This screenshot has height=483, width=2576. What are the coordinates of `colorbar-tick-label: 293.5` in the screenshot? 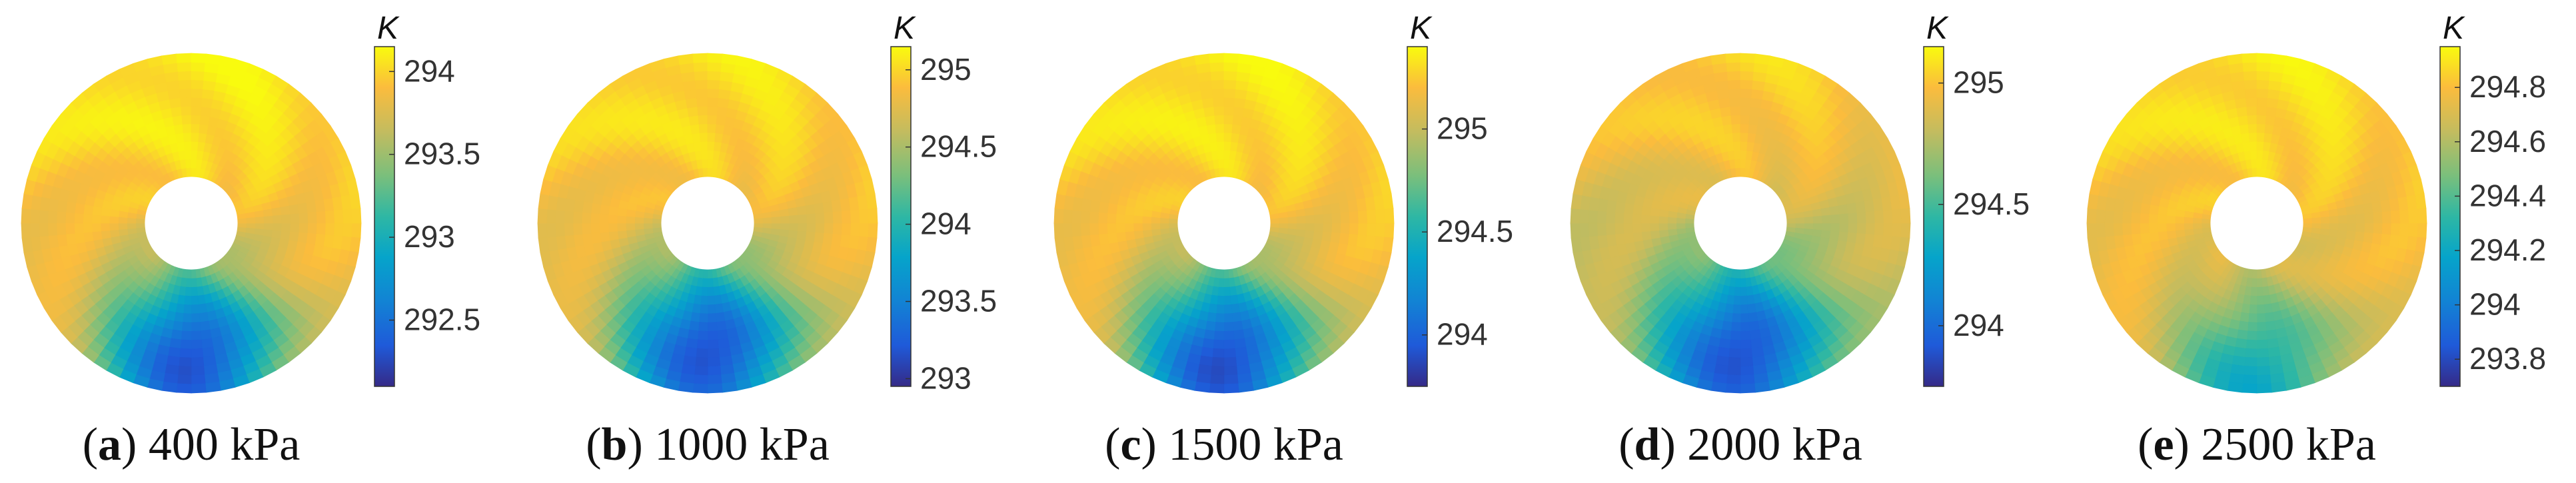 It's located at (959, 301).